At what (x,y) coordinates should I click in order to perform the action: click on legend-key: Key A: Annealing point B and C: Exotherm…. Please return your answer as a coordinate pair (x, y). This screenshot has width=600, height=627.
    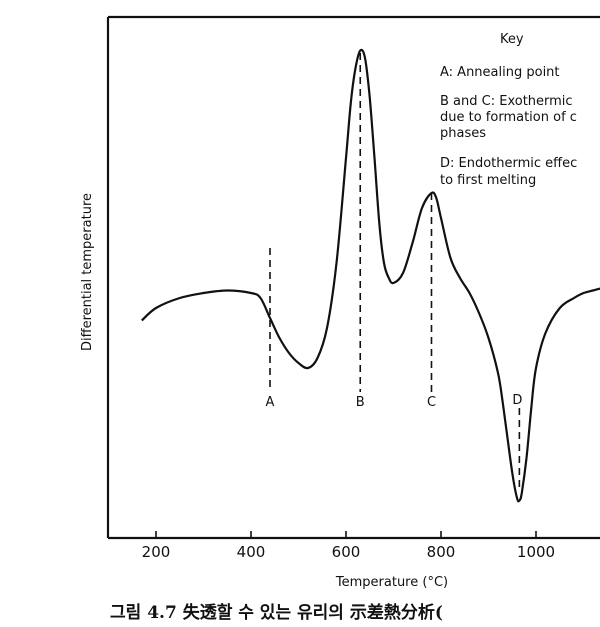
    Looking at the image, I should click on (508, 110).